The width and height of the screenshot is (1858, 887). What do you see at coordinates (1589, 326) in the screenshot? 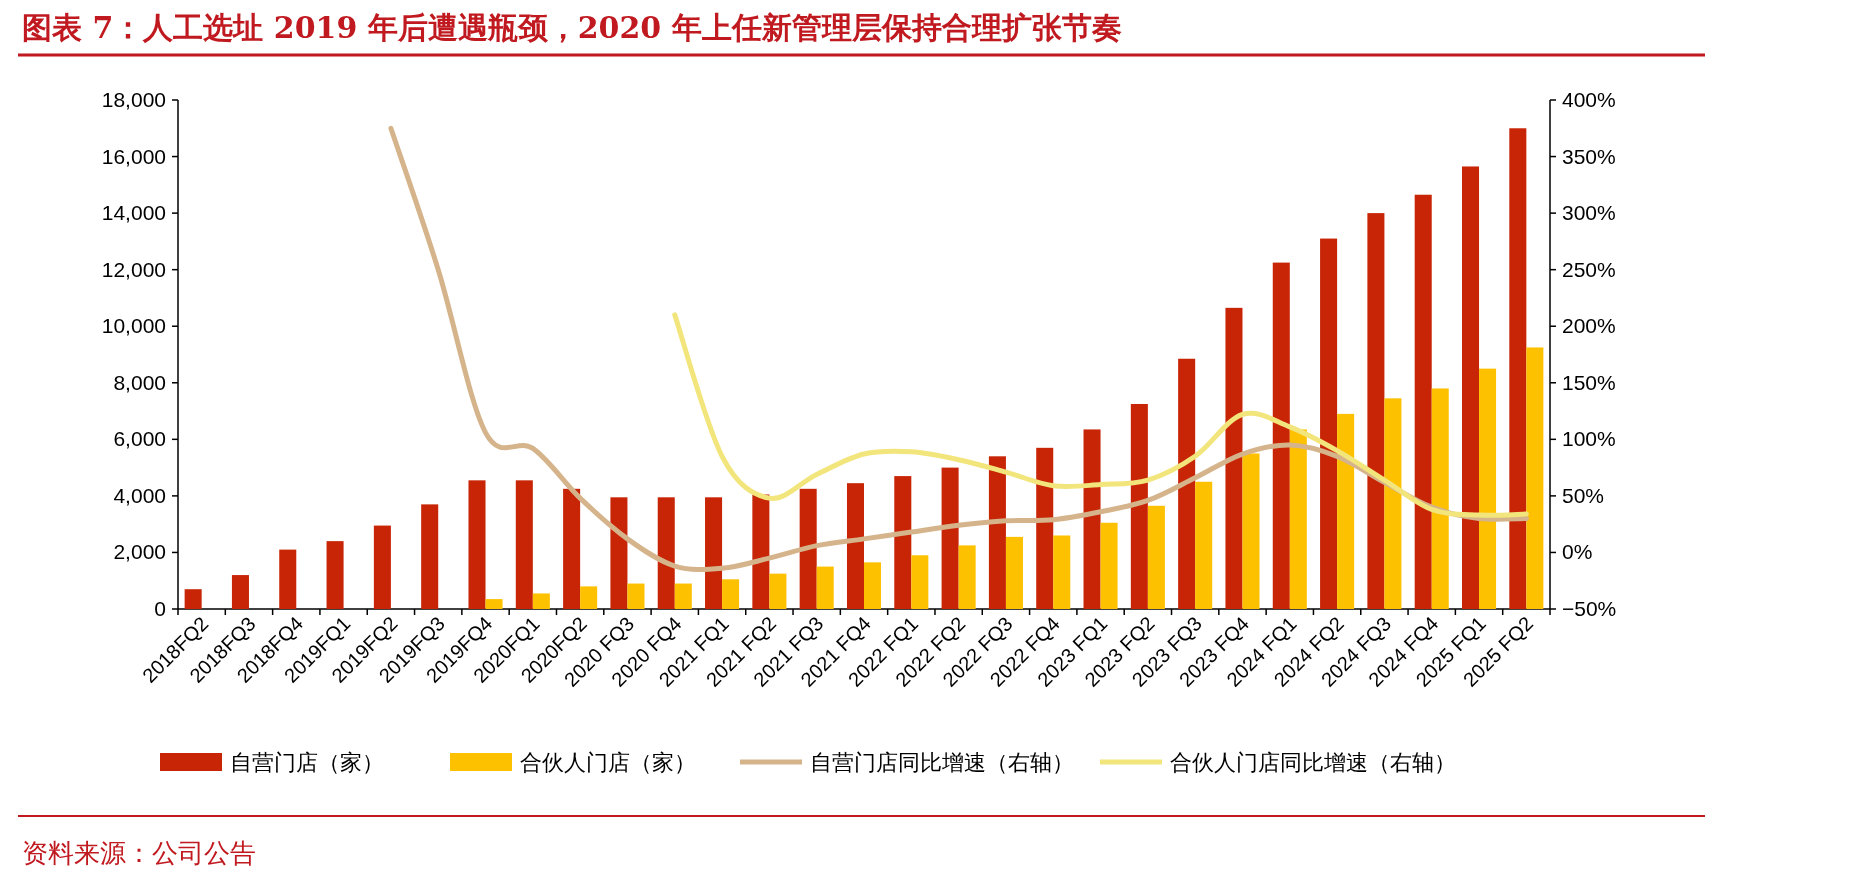
I see `y2-tick-label: 200%` at bounding box center [1589, 326].